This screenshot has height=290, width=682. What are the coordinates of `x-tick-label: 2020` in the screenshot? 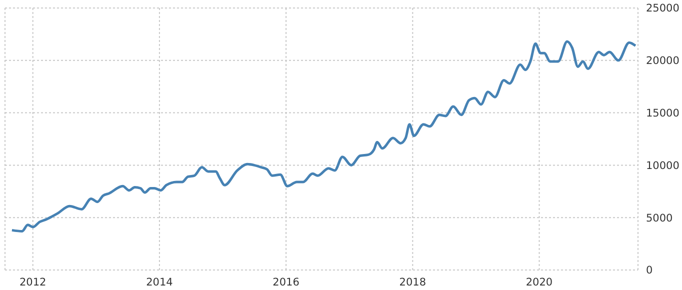 It's located at (539, 282).